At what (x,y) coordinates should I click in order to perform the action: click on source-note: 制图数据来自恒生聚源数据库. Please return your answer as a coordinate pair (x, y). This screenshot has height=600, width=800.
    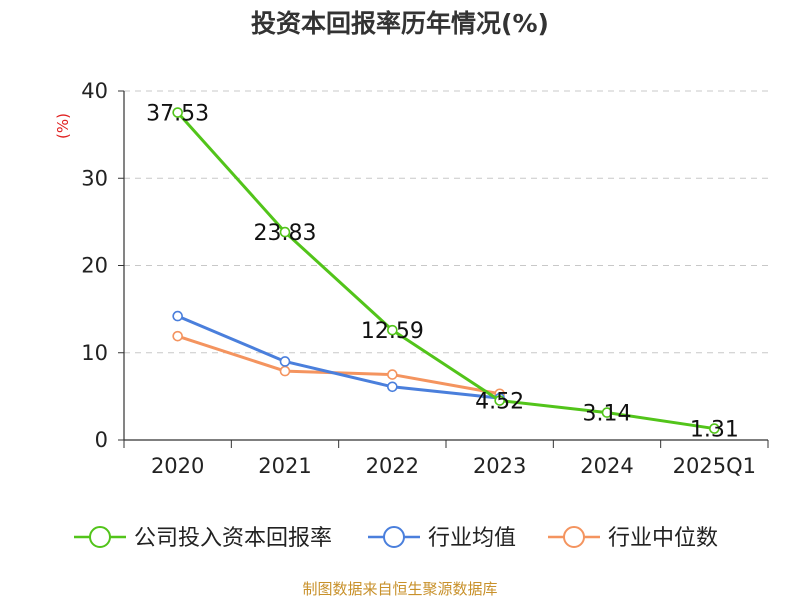
    Looking at the image, I should click on (400, 589).